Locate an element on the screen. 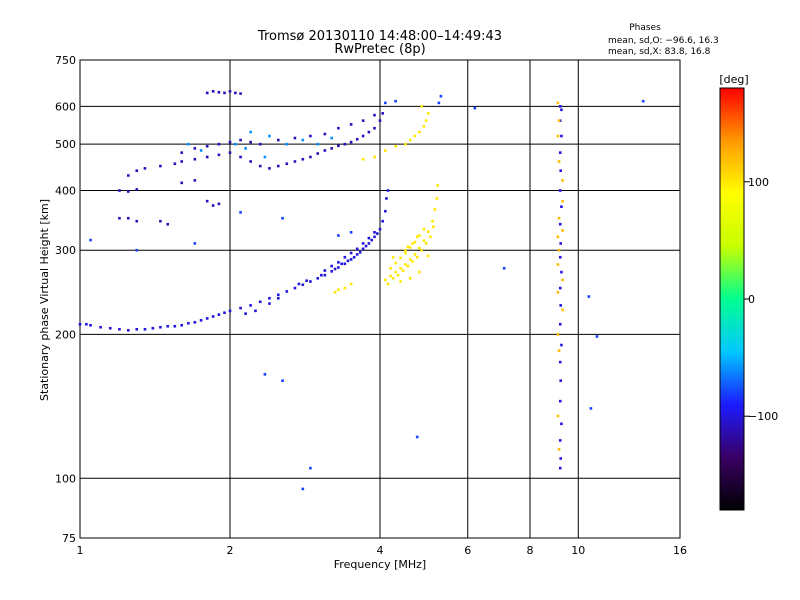  y-tick-label: 600 is located at coordinates (65, 106).